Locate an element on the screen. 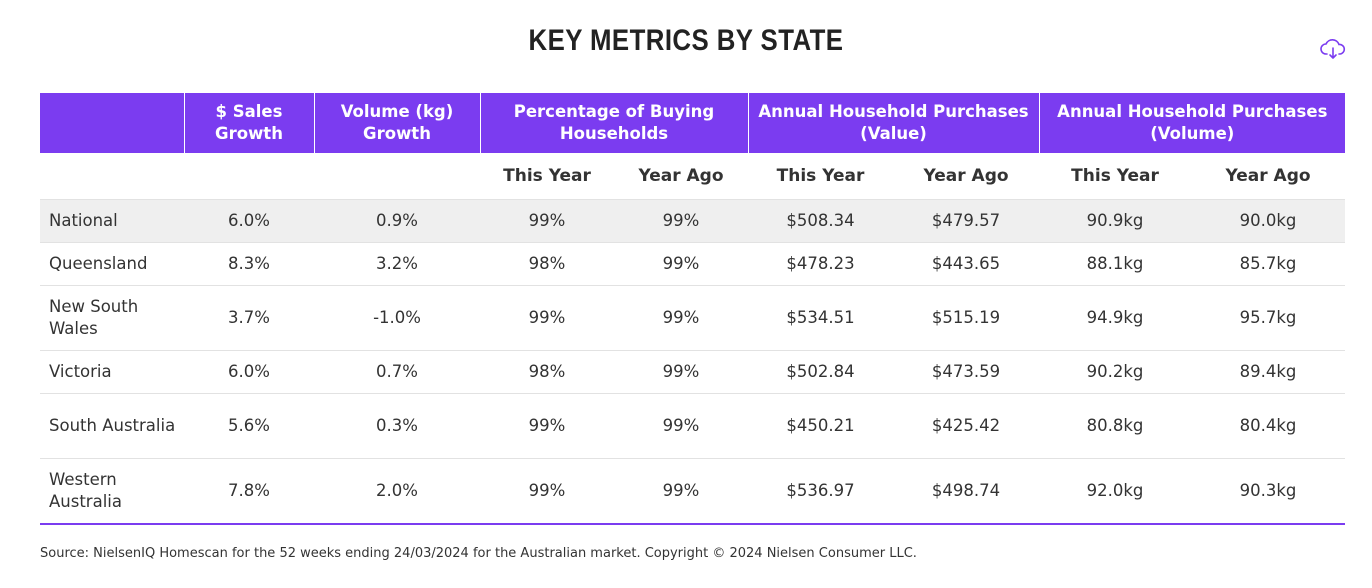 This screenshot has height=588, width=1372. state-cell: National is located at coordinates (112, 221).